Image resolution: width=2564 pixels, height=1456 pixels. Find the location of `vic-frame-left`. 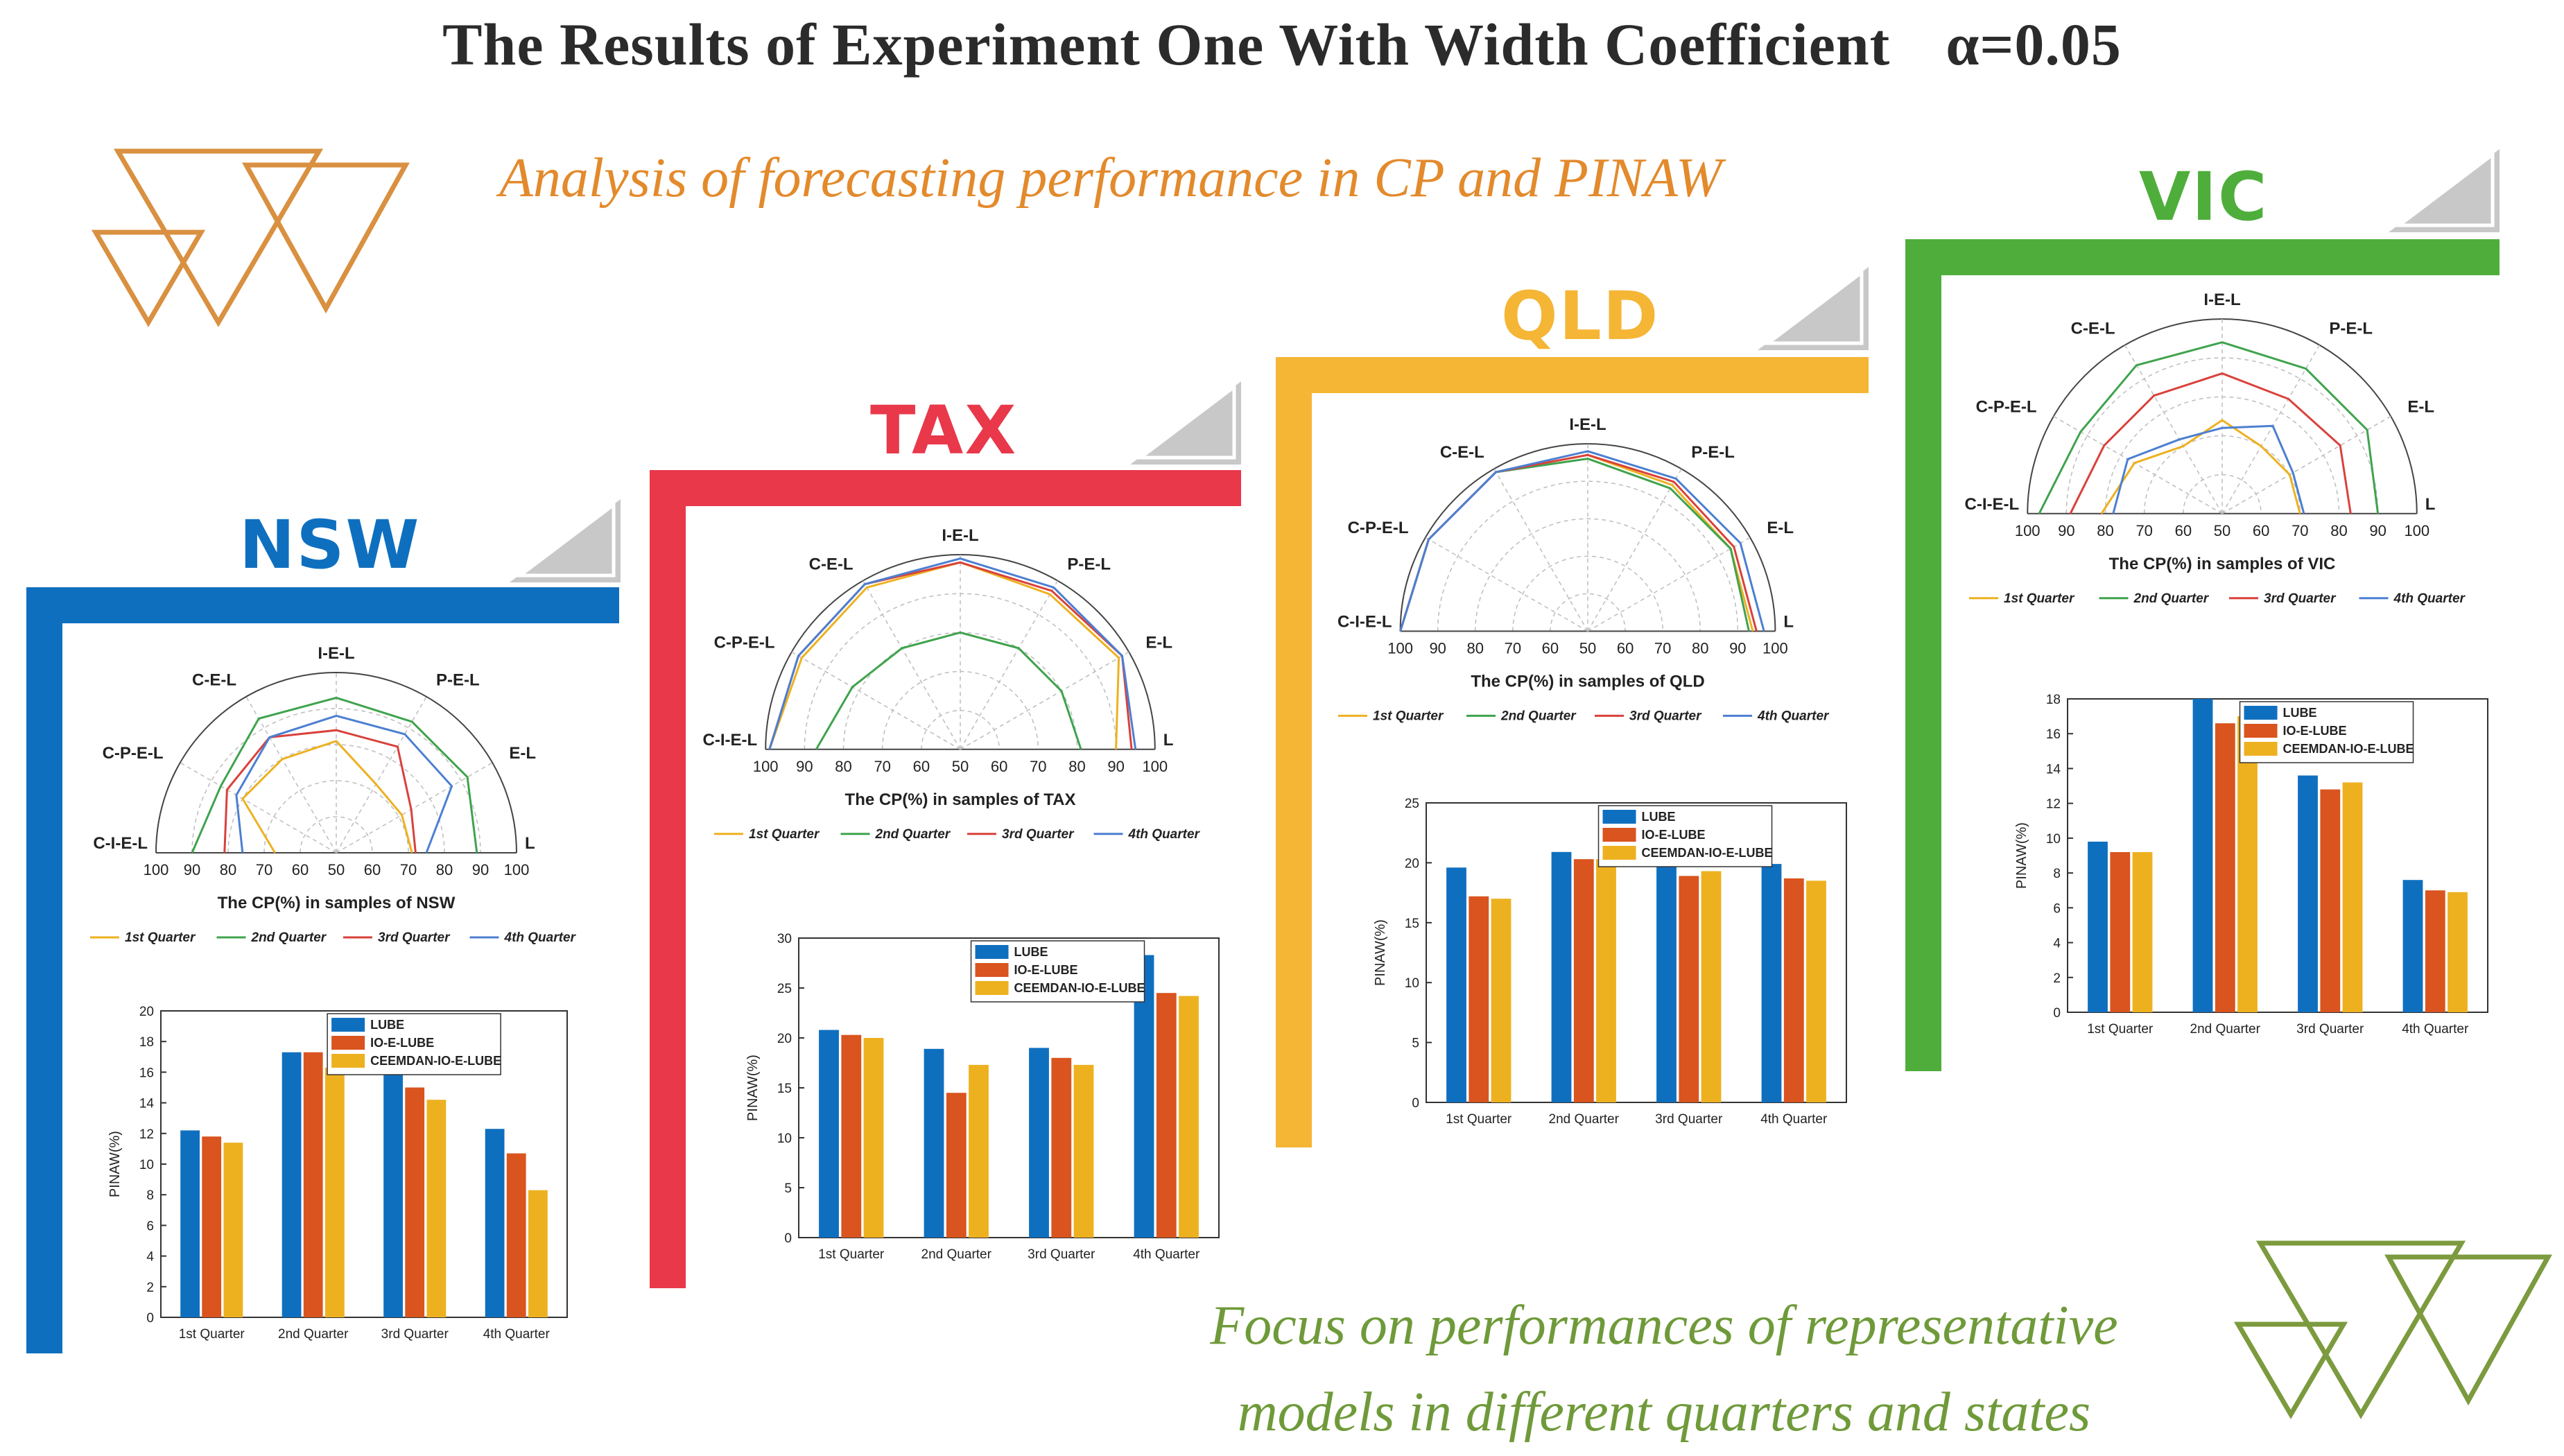

vic-frame-left is located at coordinates (1923, 655).